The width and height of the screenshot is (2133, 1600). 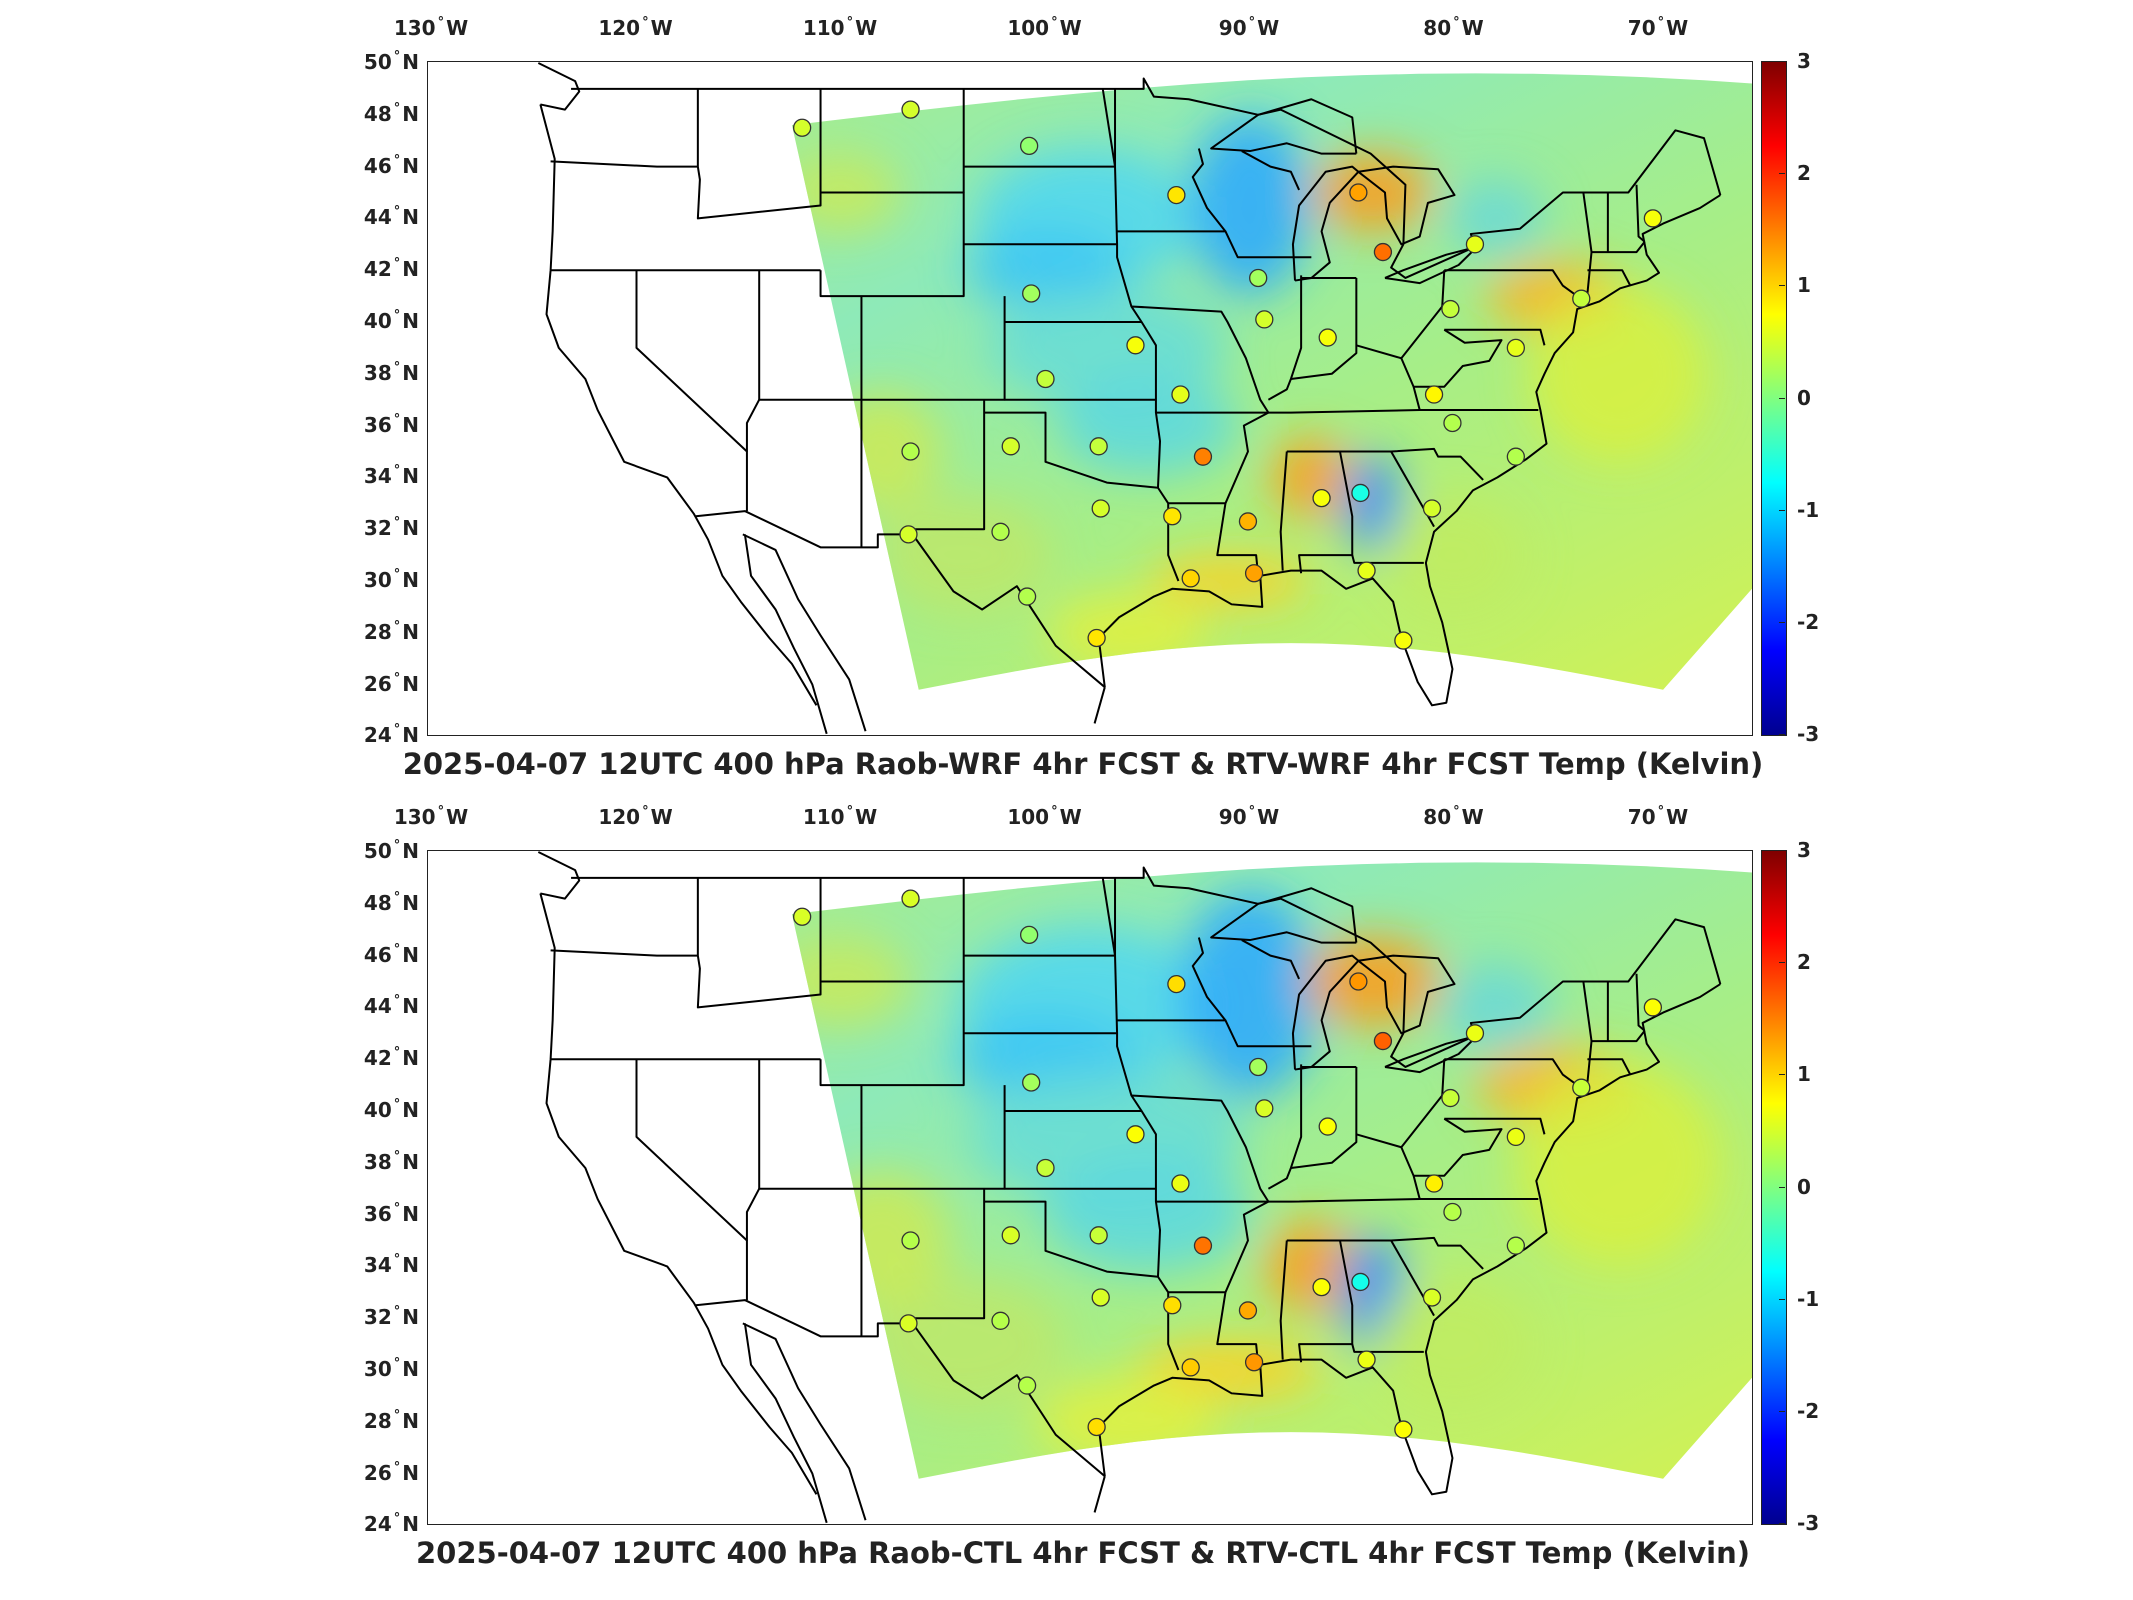 I want to click on lat-tick-label: 44 ° N, so click(x=391, y=217).